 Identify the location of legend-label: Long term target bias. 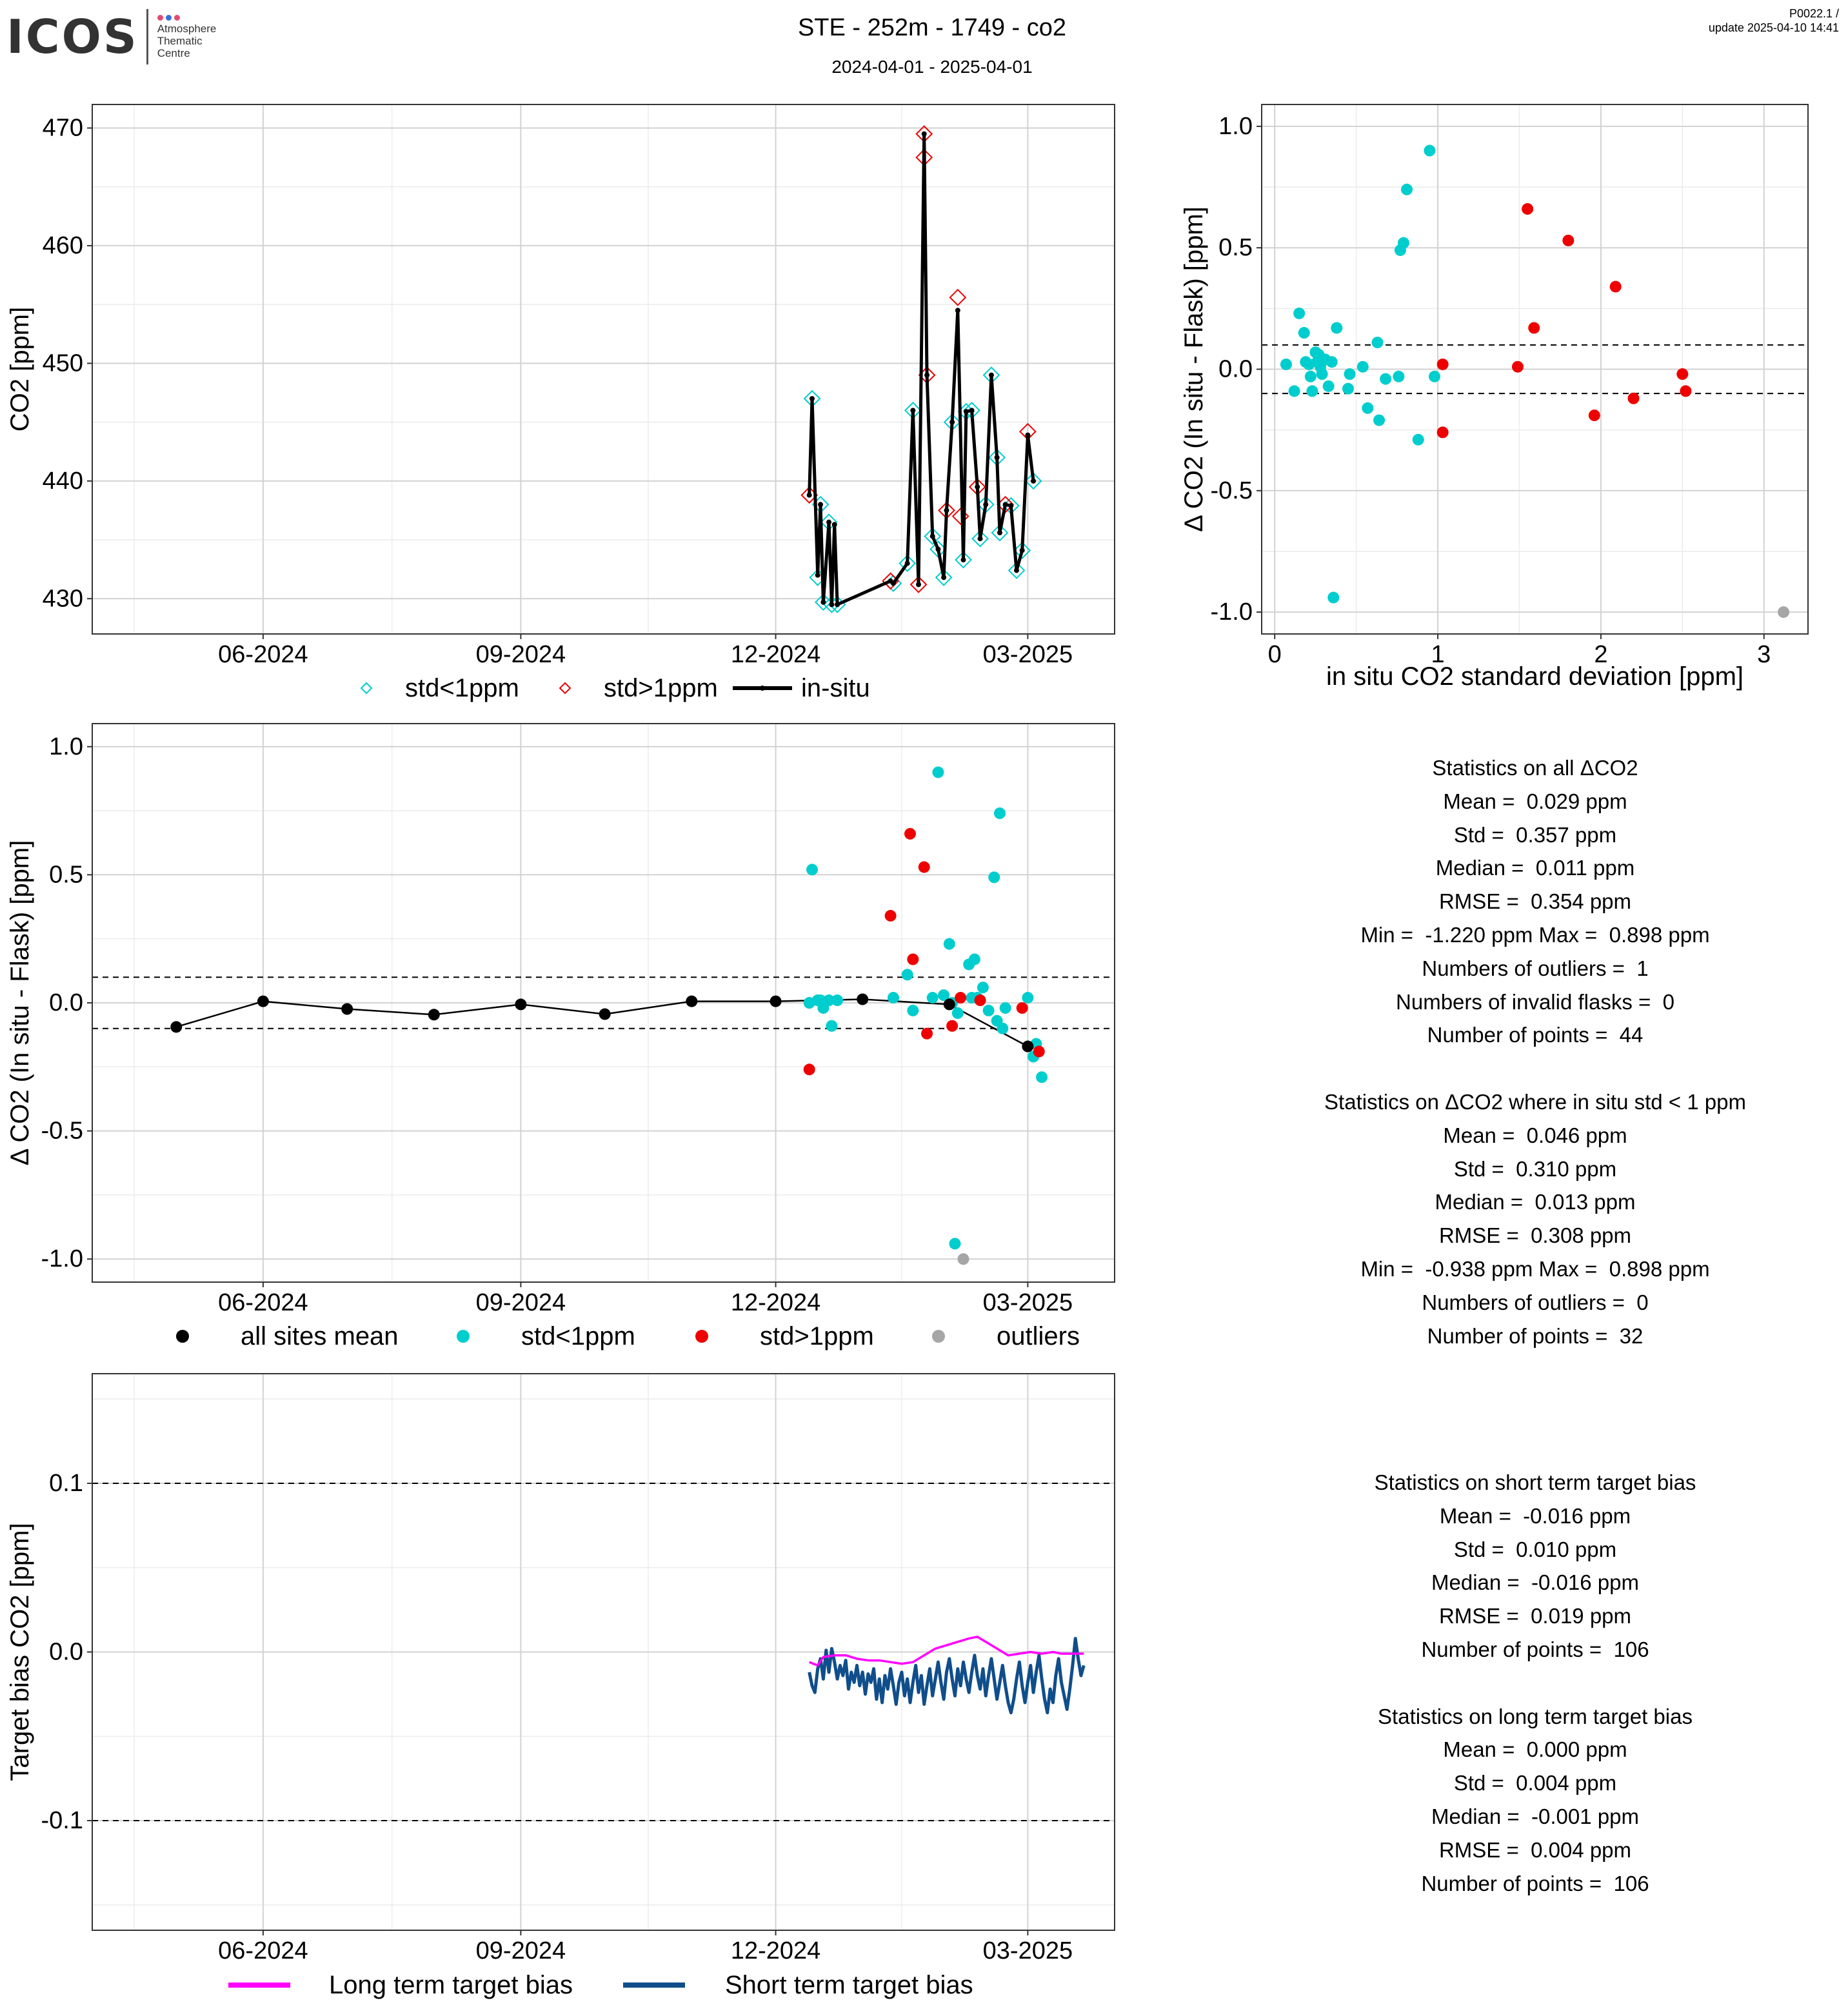
(451, 1985).